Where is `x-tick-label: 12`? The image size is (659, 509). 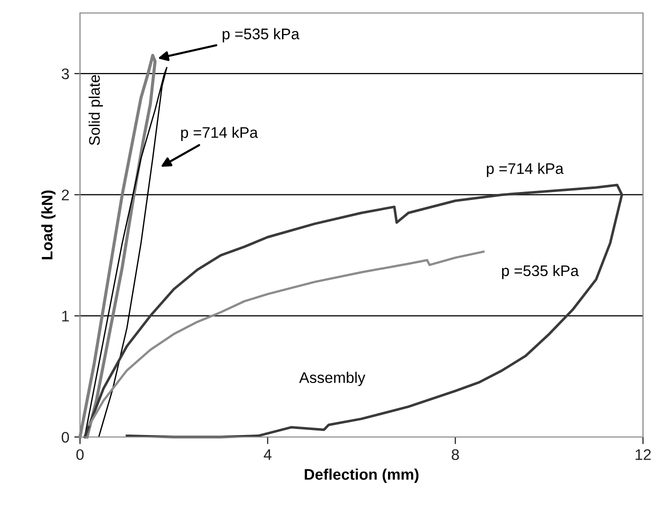
x-tick-label: 12 is located at coordinates (643, 454).